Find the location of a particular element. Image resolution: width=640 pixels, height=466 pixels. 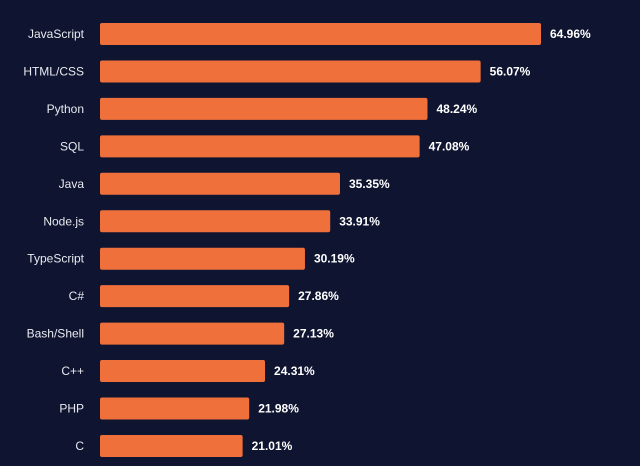

value-label-python: 48.24% is located at coordinates (456, 109).